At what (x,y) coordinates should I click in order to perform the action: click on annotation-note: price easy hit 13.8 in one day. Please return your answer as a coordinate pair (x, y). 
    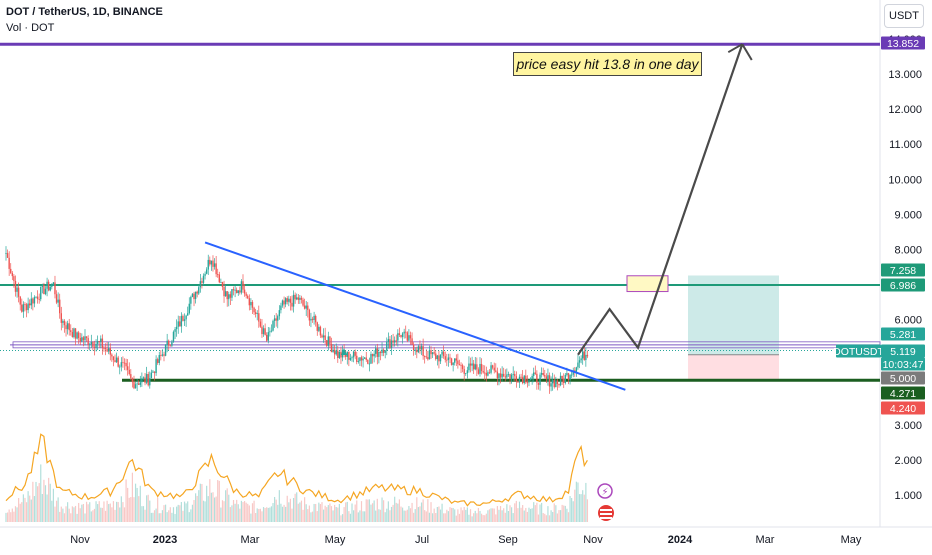
    Looking at the image, I should click on (607, 64).